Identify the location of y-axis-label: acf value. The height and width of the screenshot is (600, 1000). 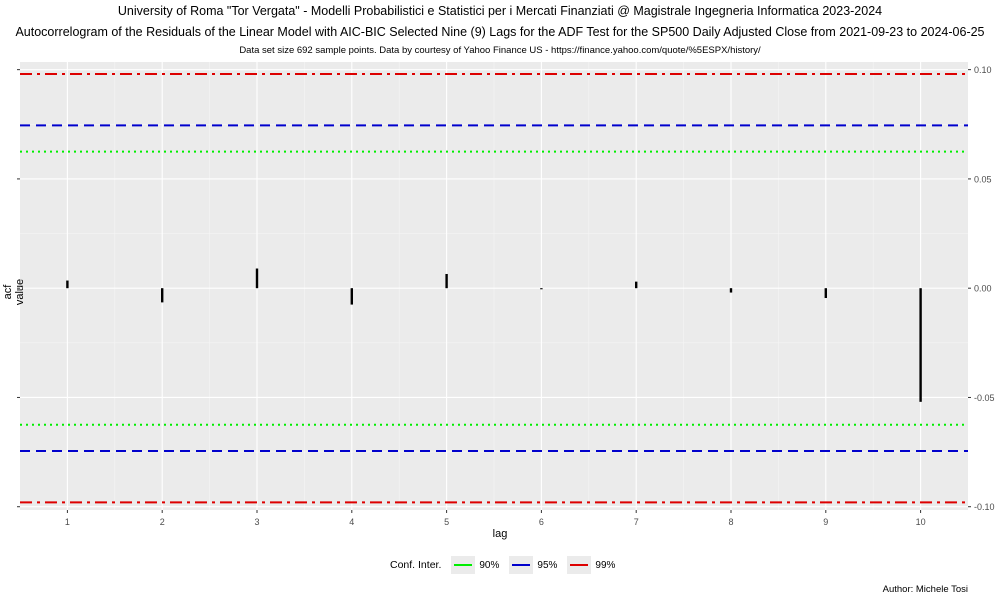
(14, 292).